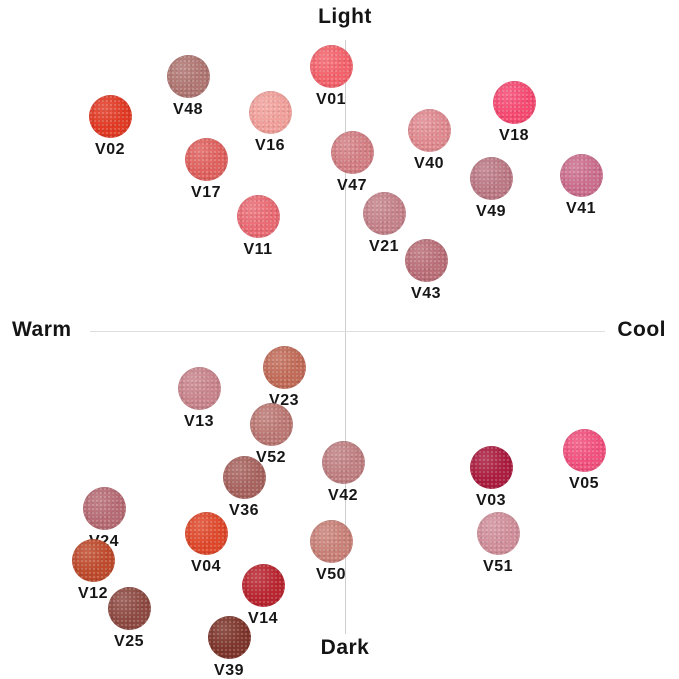 The image size is (679, 679). Describe the element at coordinates (491, 211) in the screenshot. I see `shade-label-v49: V49` at that location.